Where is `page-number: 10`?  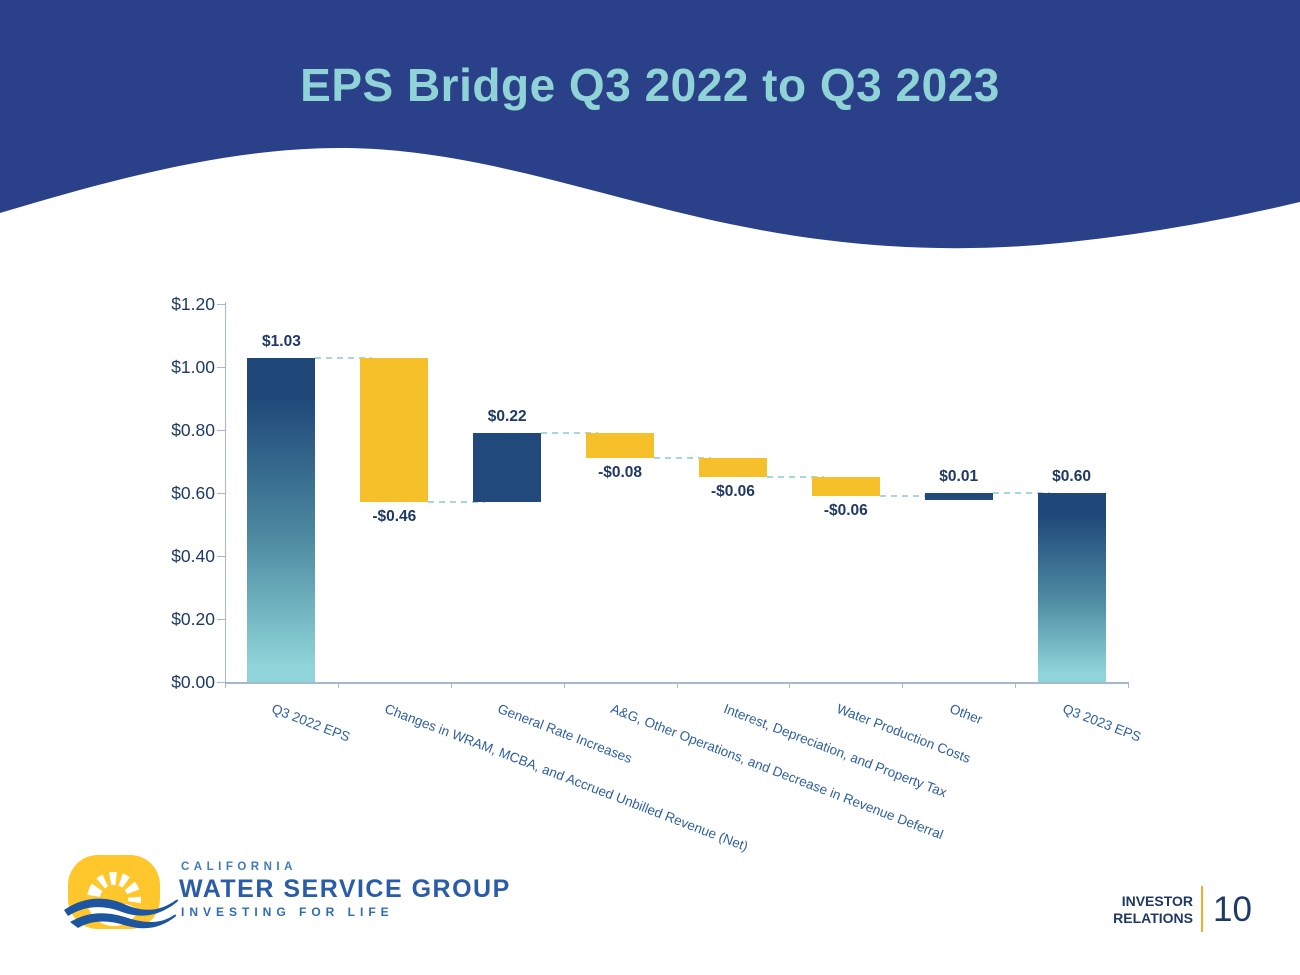 page-number: 10 is located at coordinates (1232, 909).